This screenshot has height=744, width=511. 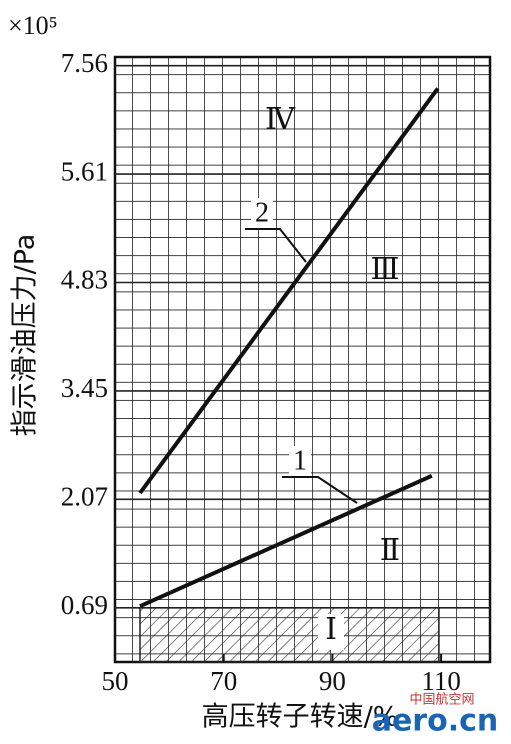 What do you see at coordinates (441, 681) in the screenshot?
I see `x-tick-label: 110` at bounding box center [441, 681].